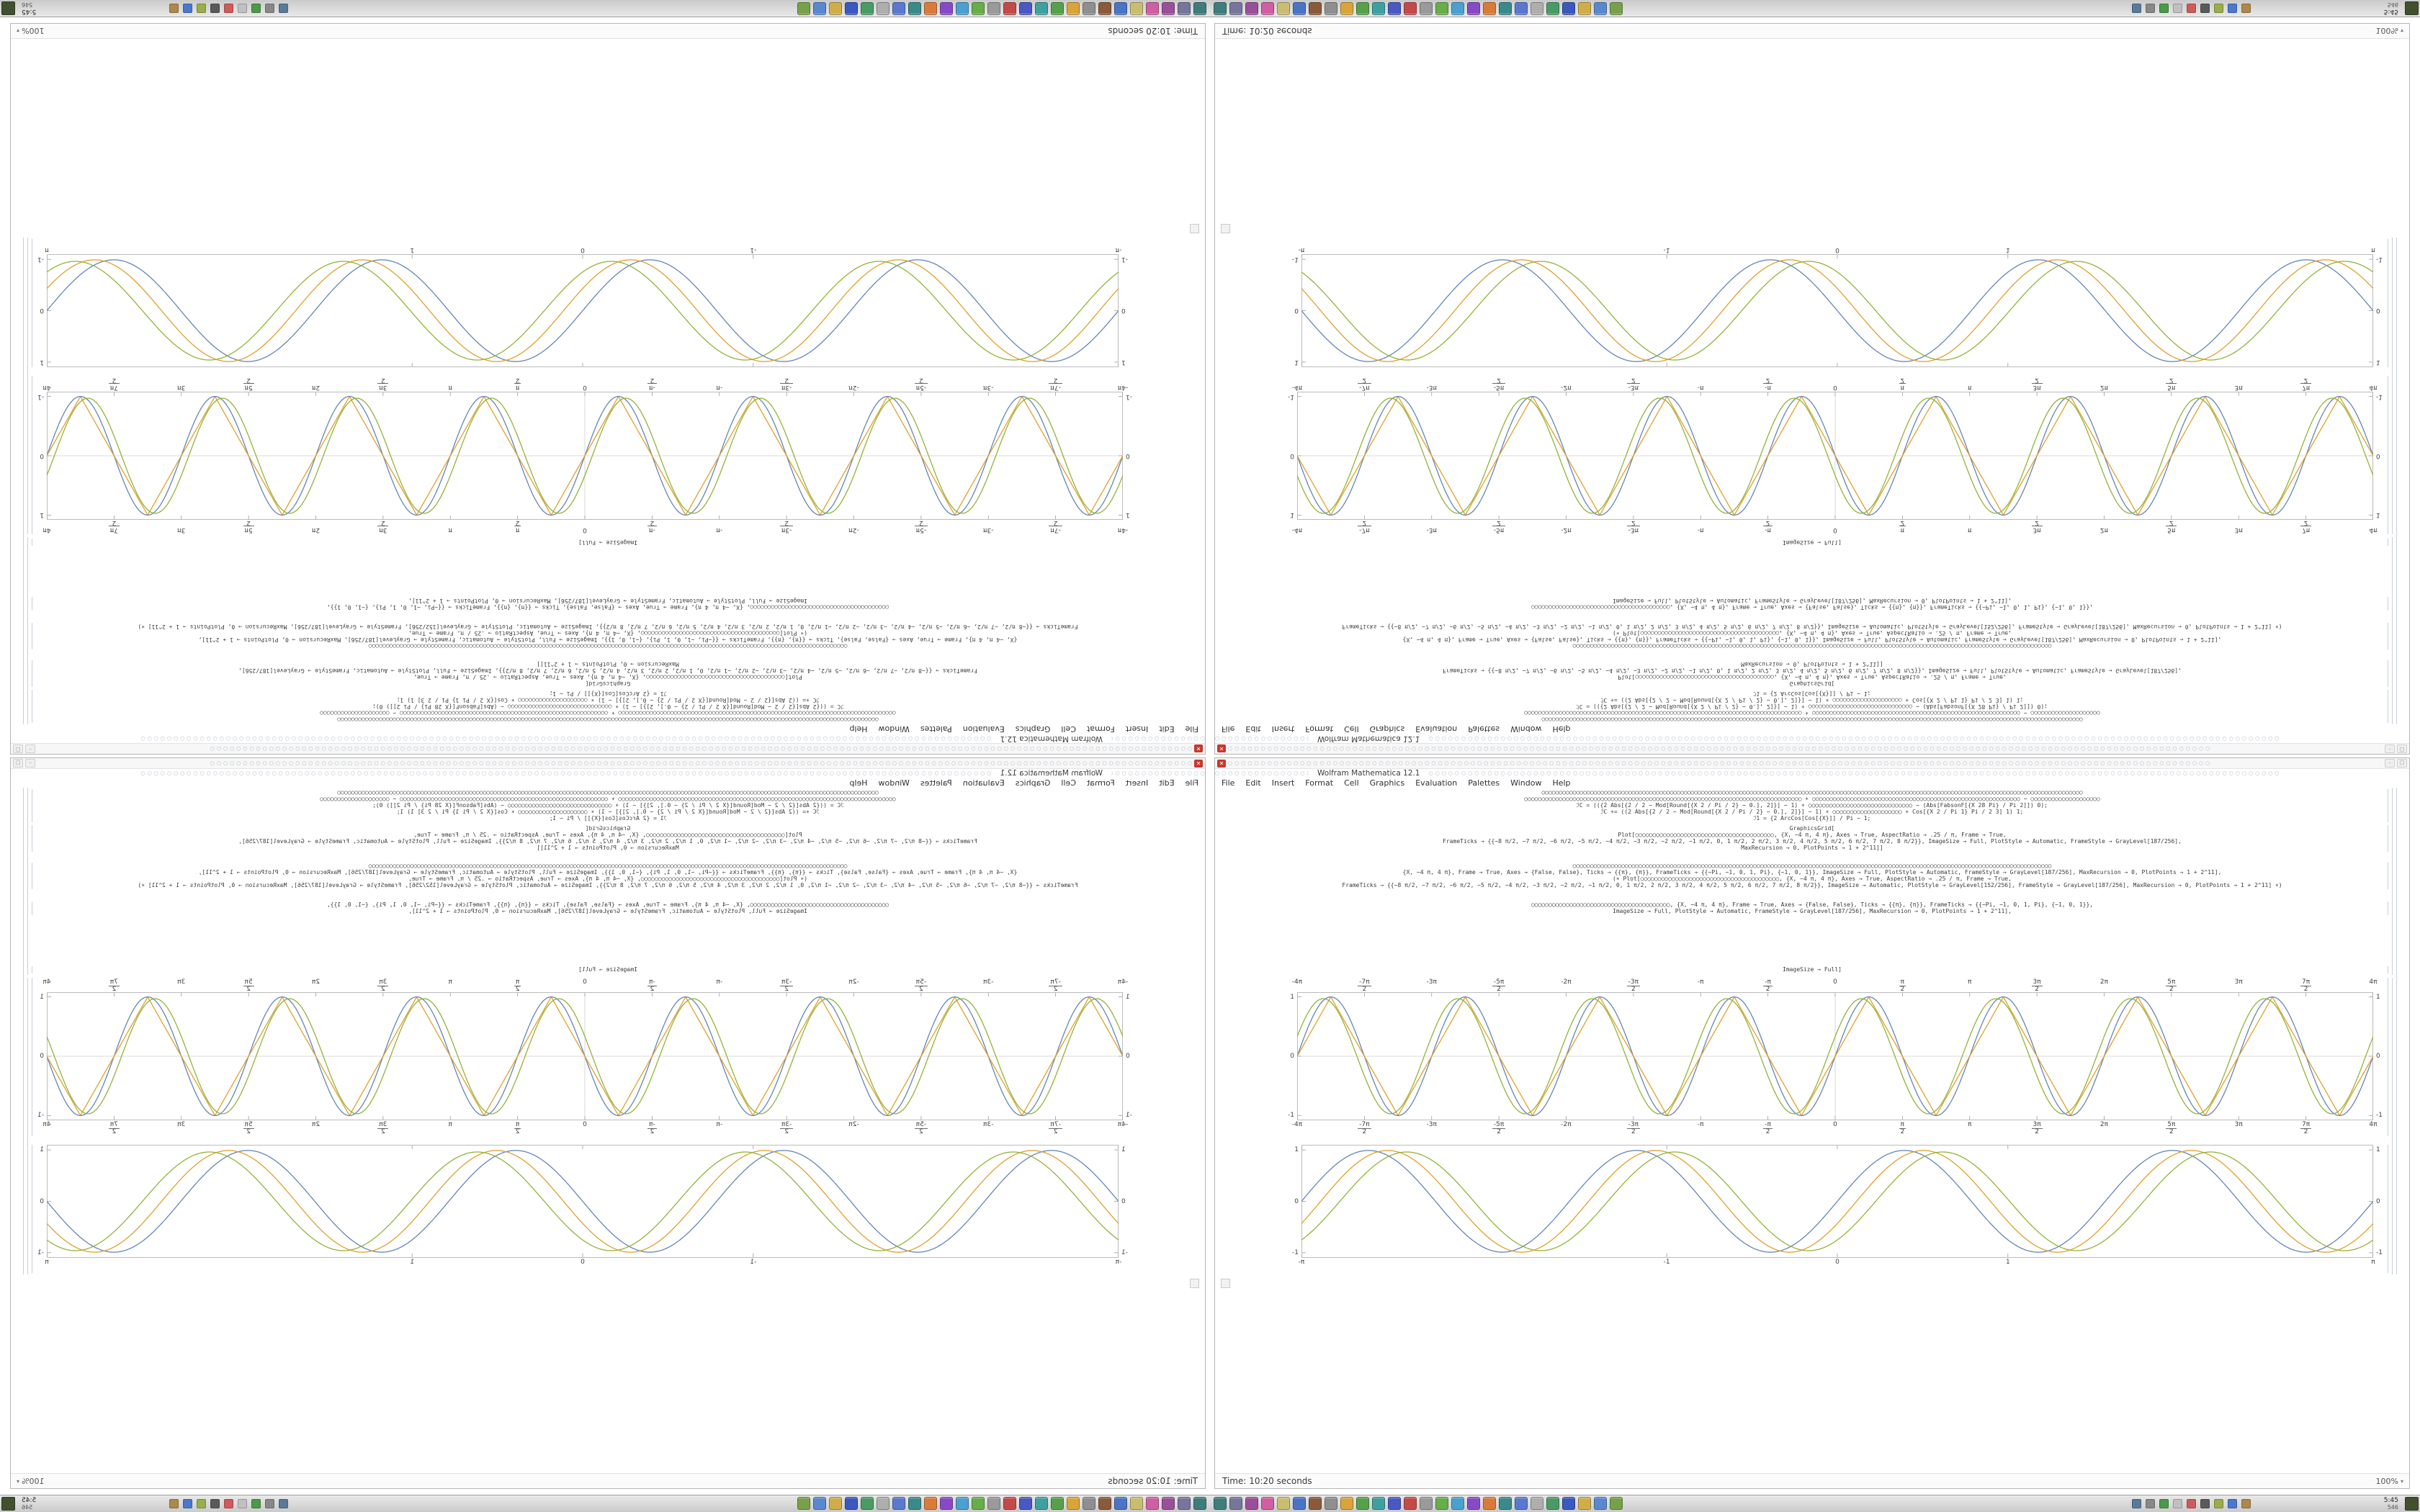 The width and height of the screenshot is (2420, 1512). Describe the element at coordinates (1351, 783) in the screenshot. I see `menu-cell: Cell` at that location.